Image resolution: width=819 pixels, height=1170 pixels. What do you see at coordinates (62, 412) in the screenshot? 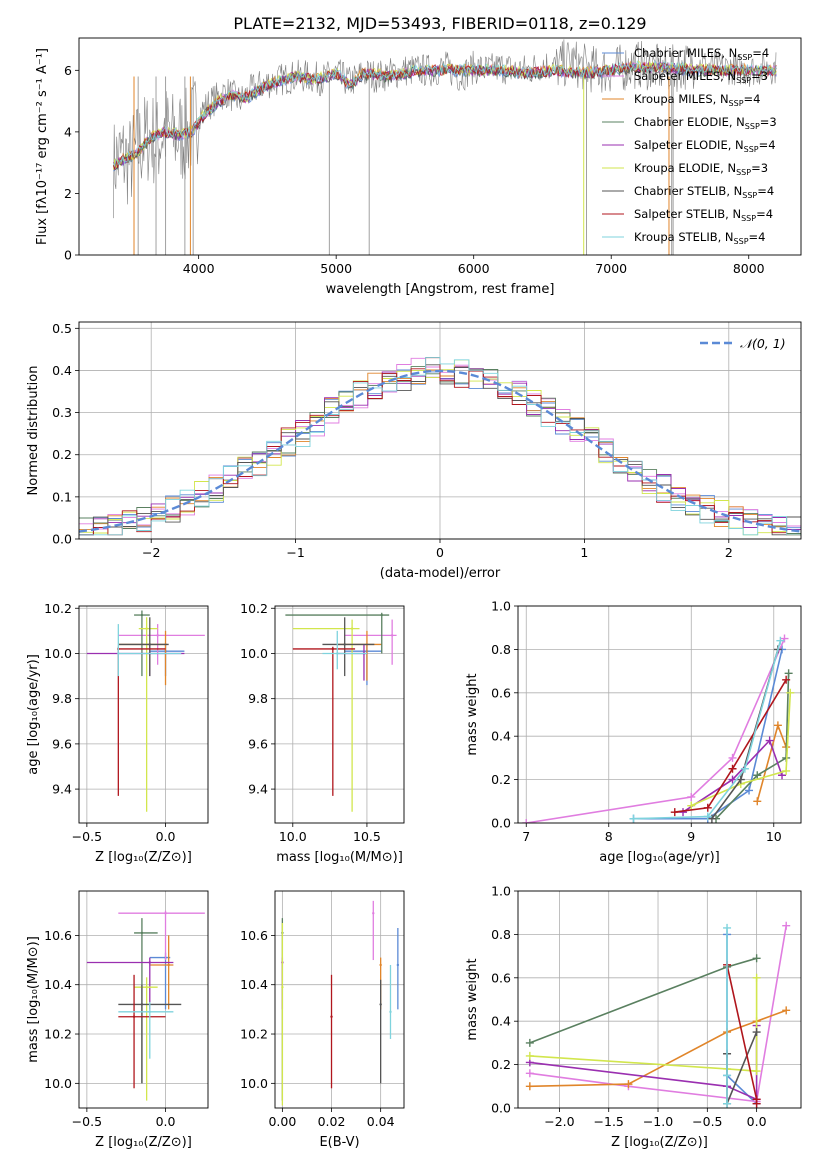
I see `y-tick-label: 0.3` at bounding box center [62, 412].